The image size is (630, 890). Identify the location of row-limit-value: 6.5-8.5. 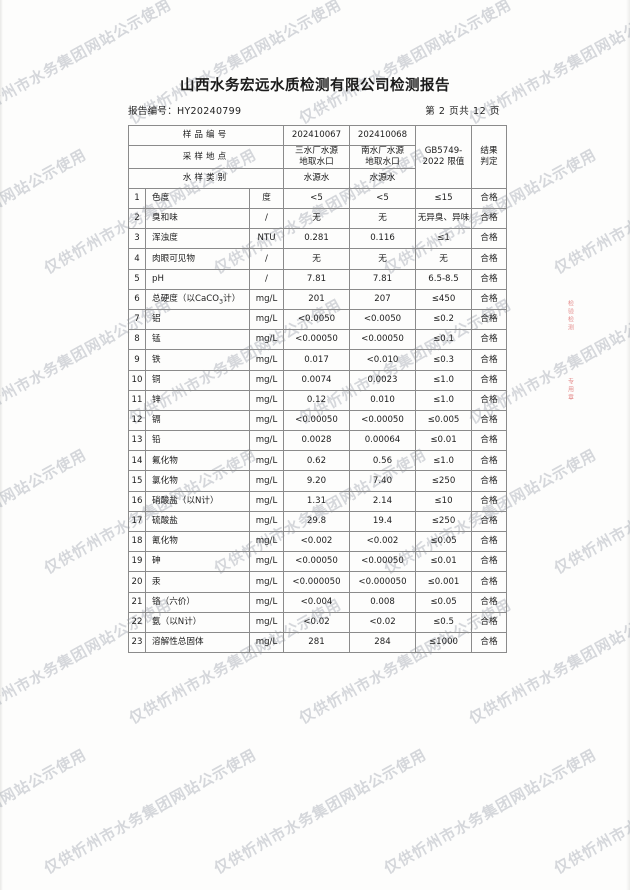
(443, 279).